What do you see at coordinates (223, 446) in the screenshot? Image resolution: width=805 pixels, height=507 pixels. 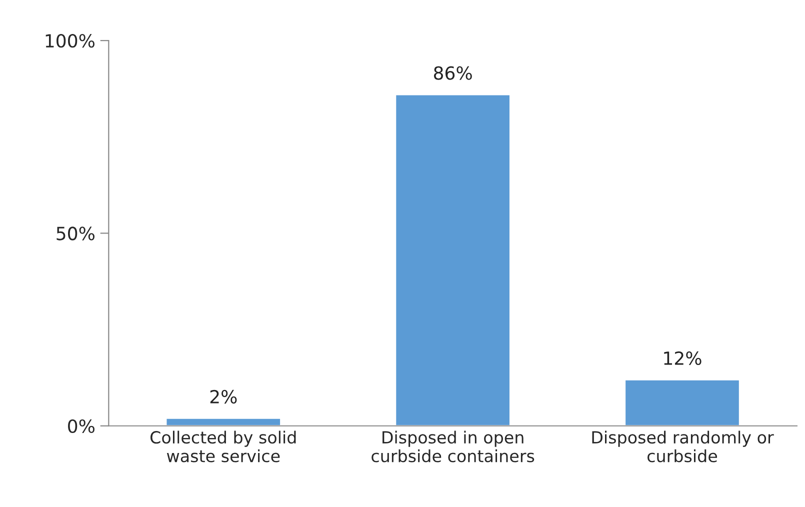 I see `x-tick-label: Collected by solid waste service` at bounding box center [223, 446].